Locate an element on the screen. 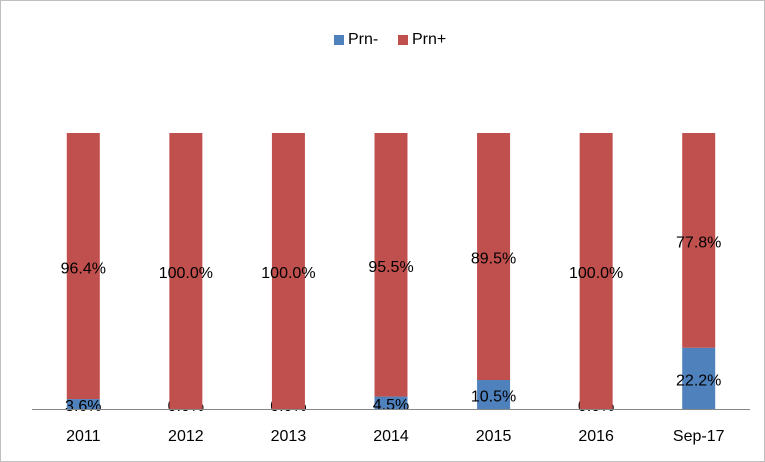 This screenshot has height=462, width=765. data-label: 89.5% is located at coordinates (493, 259).